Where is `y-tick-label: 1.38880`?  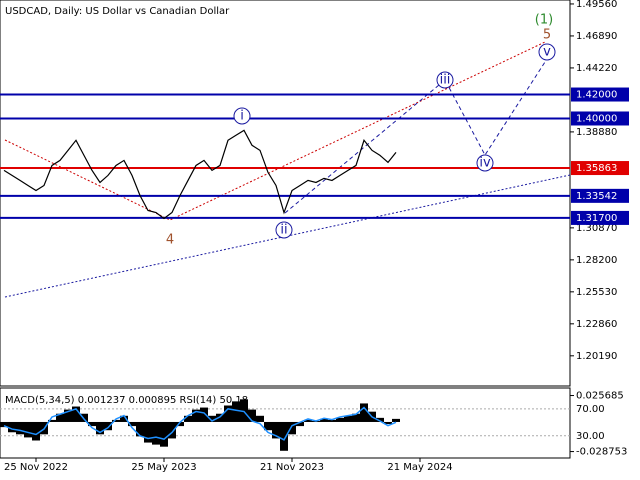
y-tick-label: 1.38880 is located at coordinates (596, 132).